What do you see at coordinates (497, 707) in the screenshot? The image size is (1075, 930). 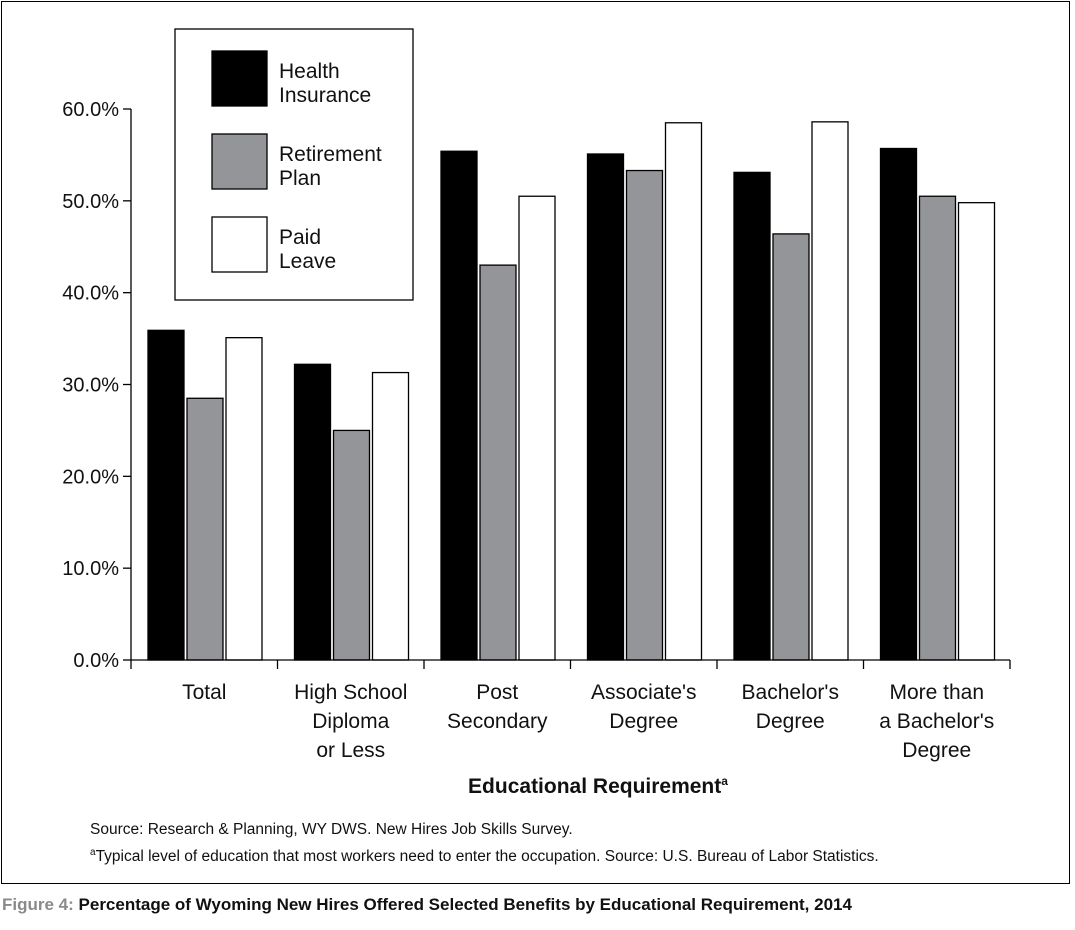 I see `x-category-label-2: Post Secondary` at bounding box center [497, 707].